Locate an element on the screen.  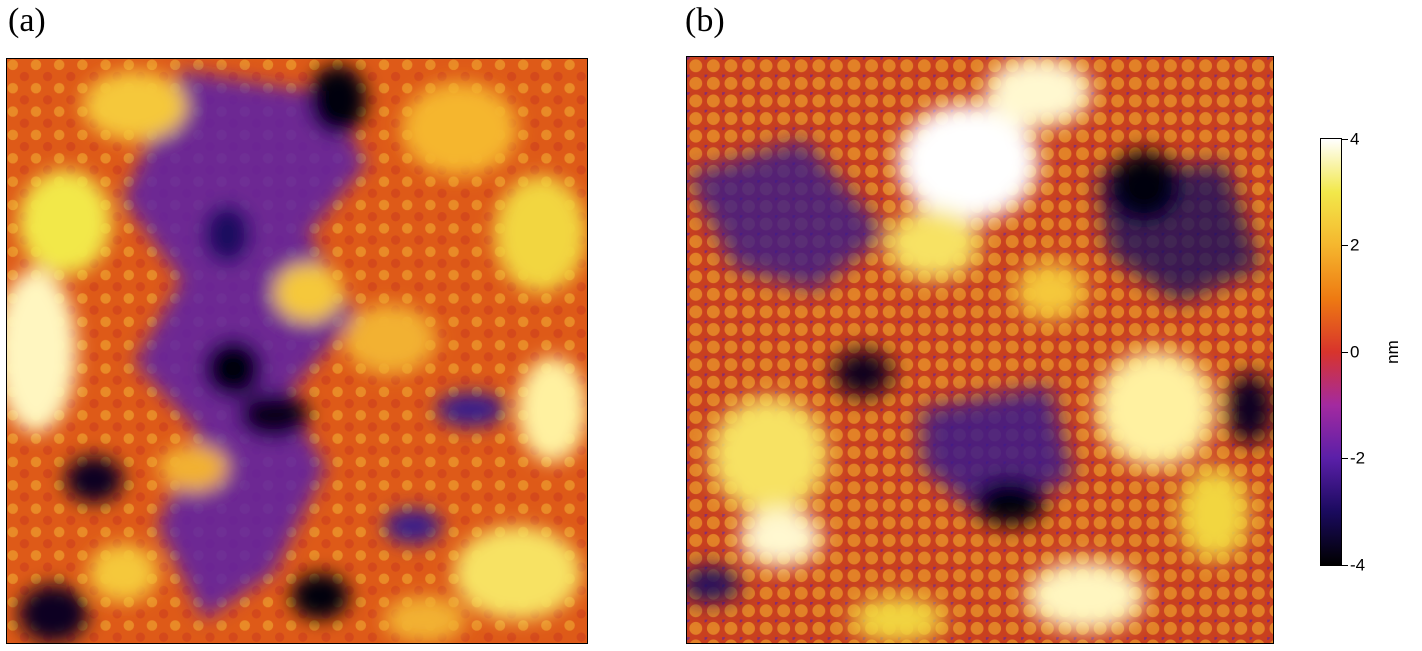
colorbar-tick-label: 2 is located at coordinates (1355, 245).